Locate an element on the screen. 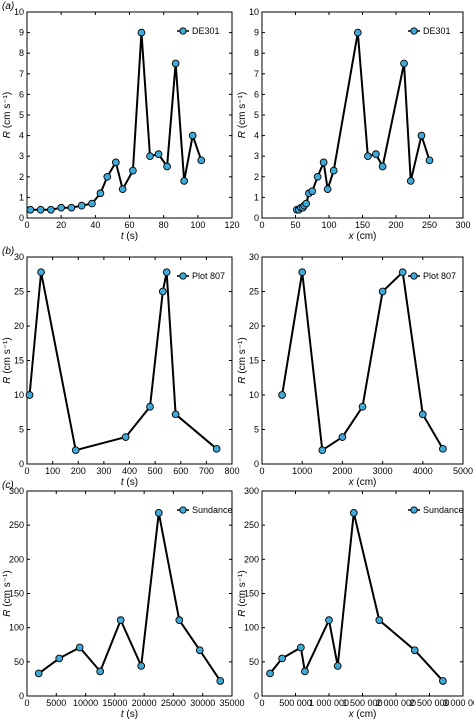 Image resolution: width=474 pixels, height=719 pixels. x-tick-label: 2 500 000 is located at coordinates (429, 703).